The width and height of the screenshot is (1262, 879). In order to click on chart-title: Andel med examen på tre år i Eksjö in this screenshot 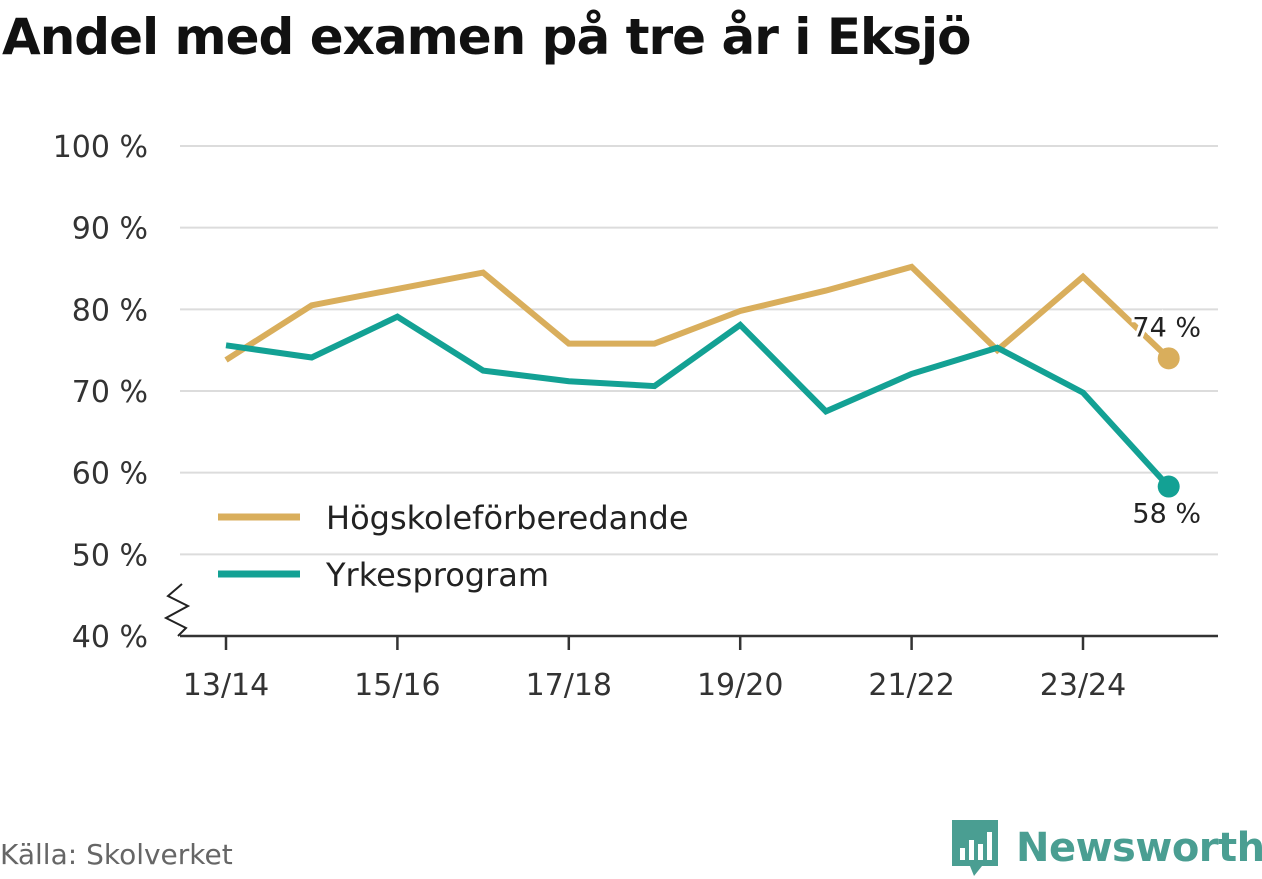, I will do `click(486, 37)`.